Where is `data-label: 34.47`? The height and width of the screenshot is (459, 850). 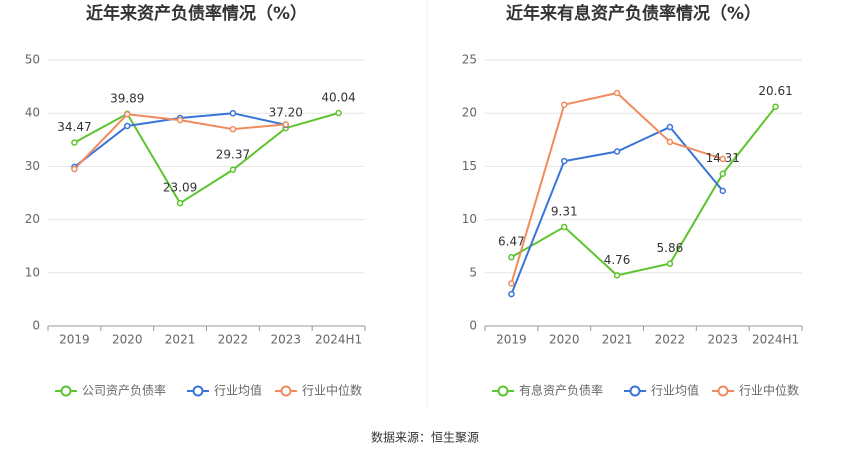
data-label: 34.47 is located at coordinates (74, 127).